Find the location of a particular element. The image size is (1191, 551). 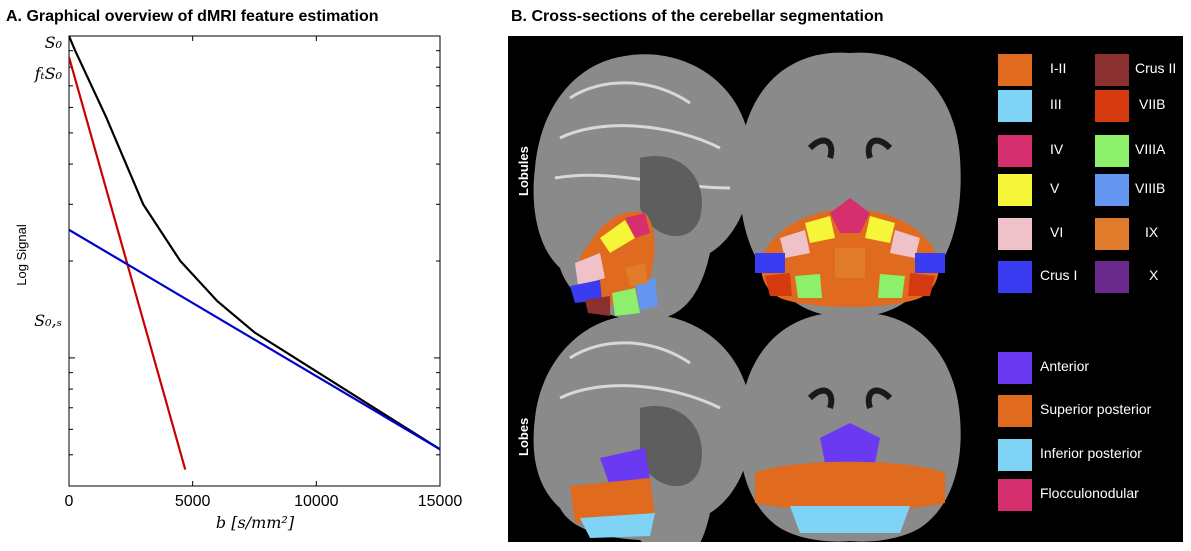

sagittal-lobes-slice is located at coordinates (642, 428).